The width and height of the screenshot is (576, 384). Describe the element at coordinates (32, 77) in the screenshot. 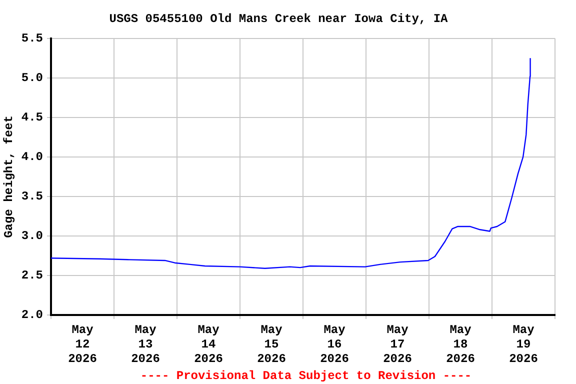

I see `y-tick-label: 5.0` at that location.